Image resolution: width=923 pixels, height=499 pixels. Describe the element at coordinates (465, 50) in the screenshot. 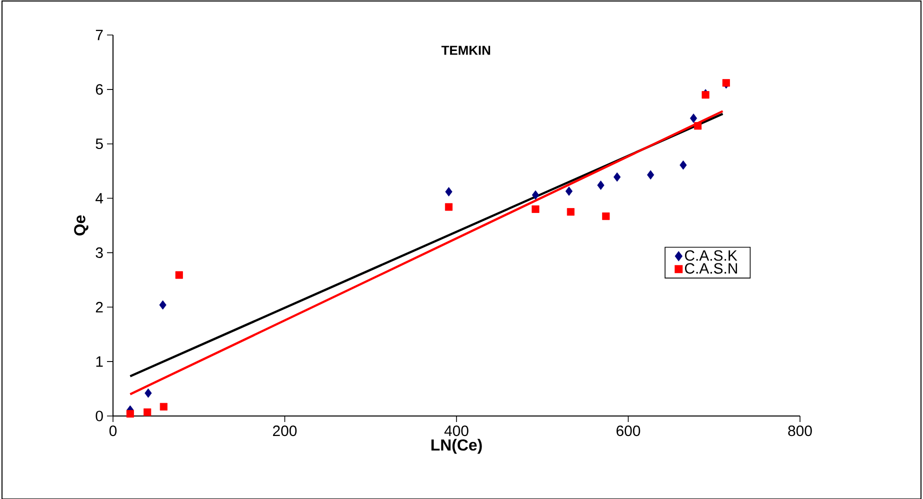

I see `text: TEMKIN` at that location.